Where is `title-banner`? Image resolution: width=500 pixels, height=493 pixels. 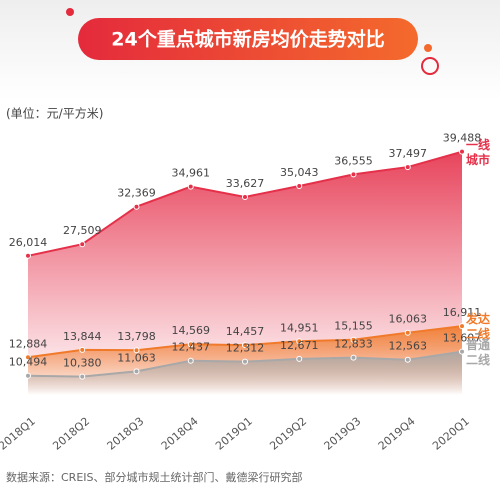 title-banner is located at coordinates (248, 39).